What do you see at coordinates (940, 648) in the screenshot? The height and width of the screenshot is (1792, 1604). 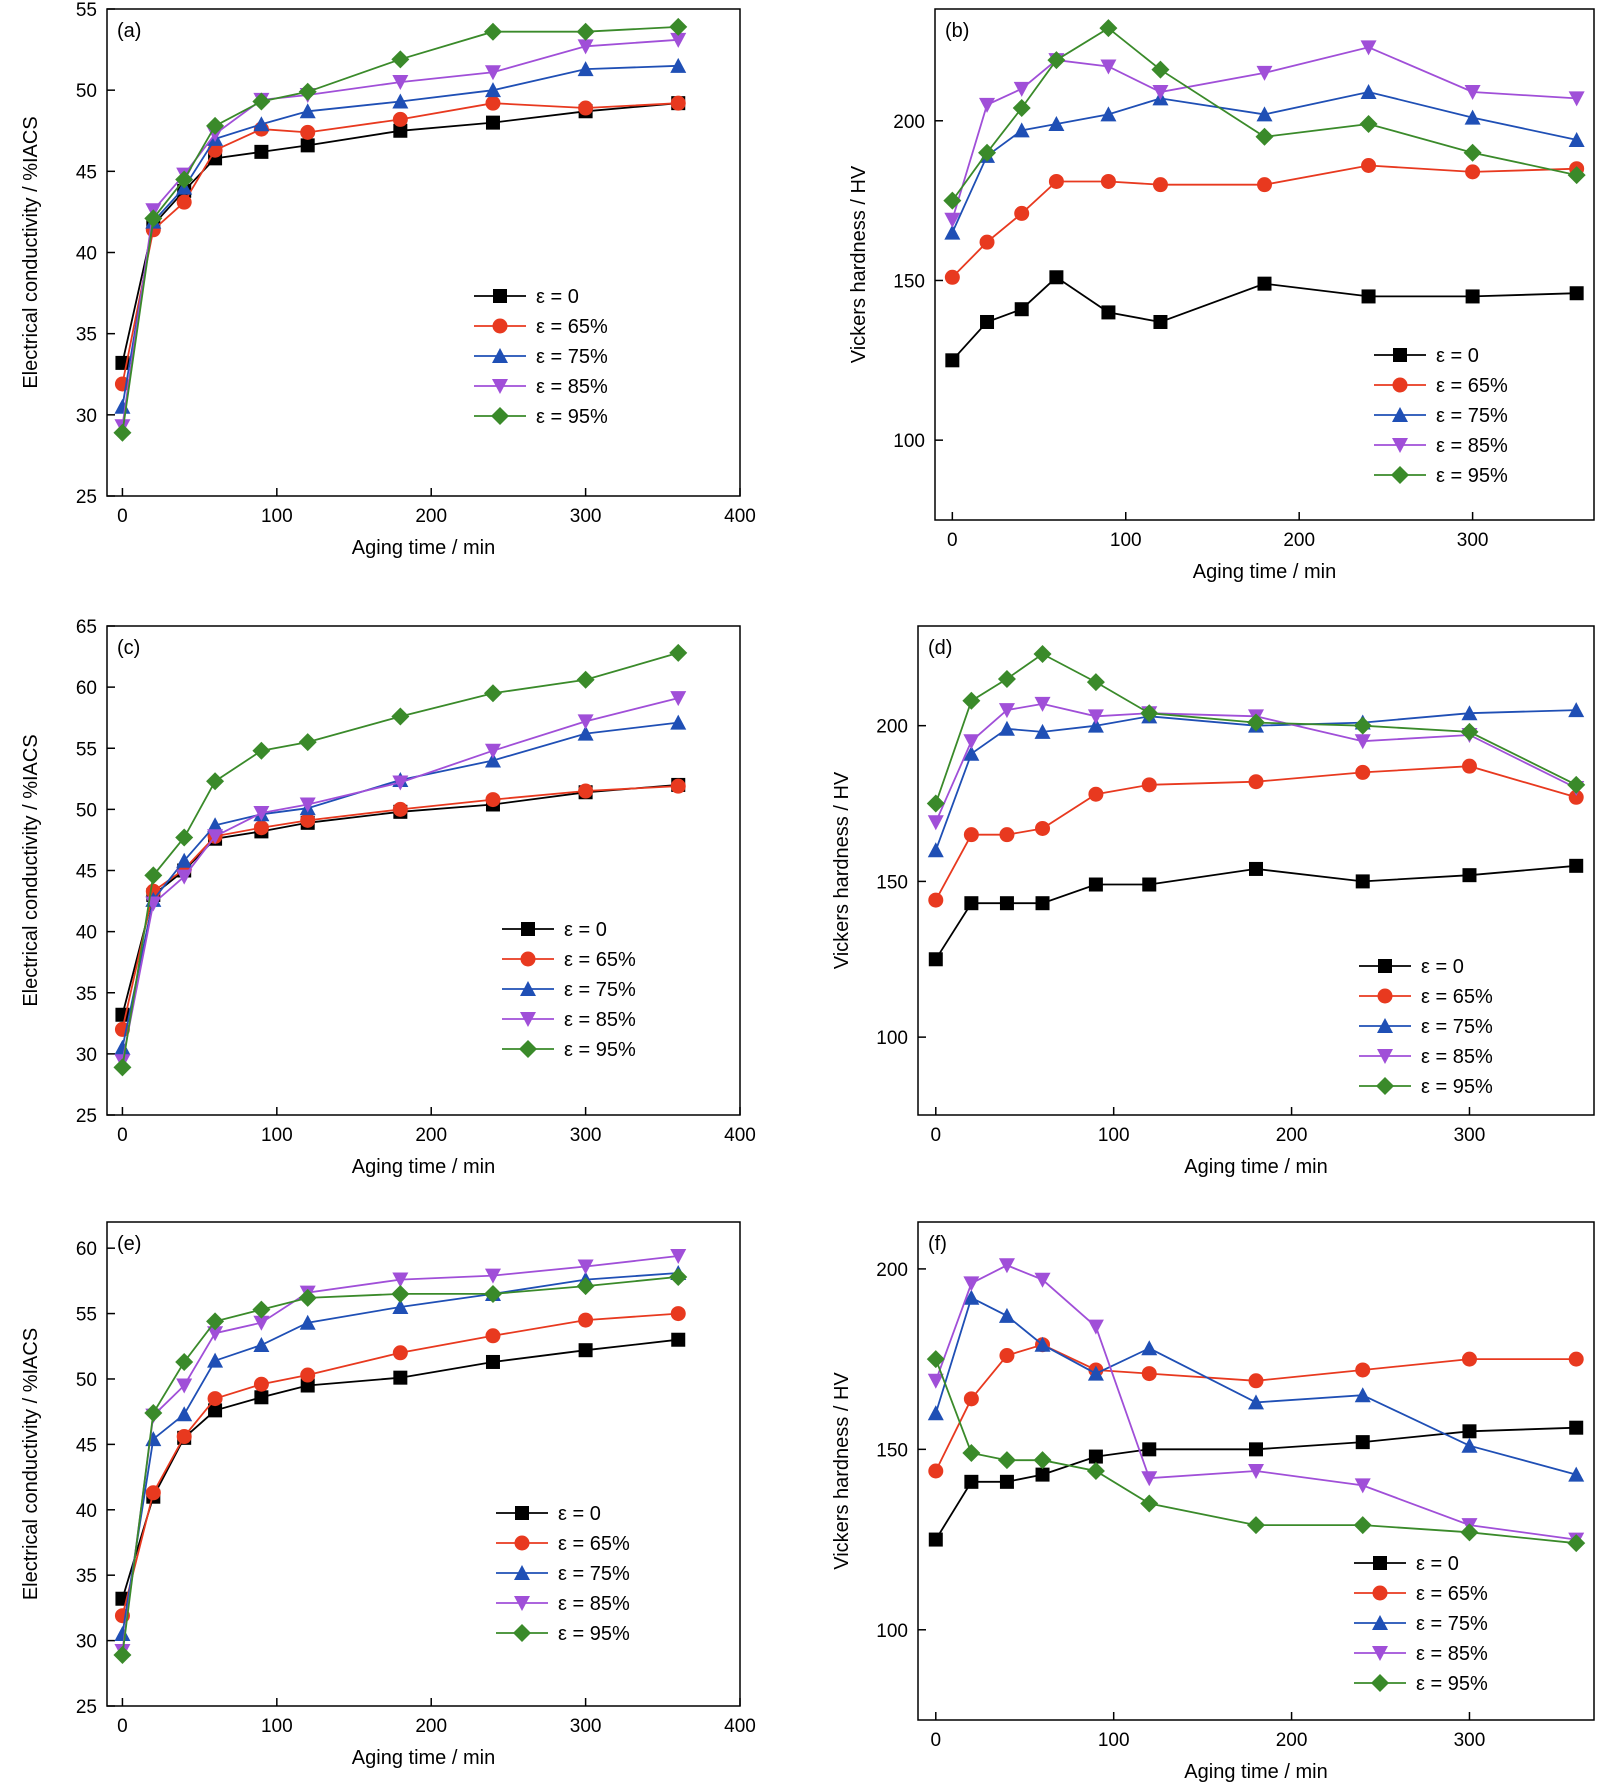 I see `panel-label: (d)` at bounding box center [940, 648].